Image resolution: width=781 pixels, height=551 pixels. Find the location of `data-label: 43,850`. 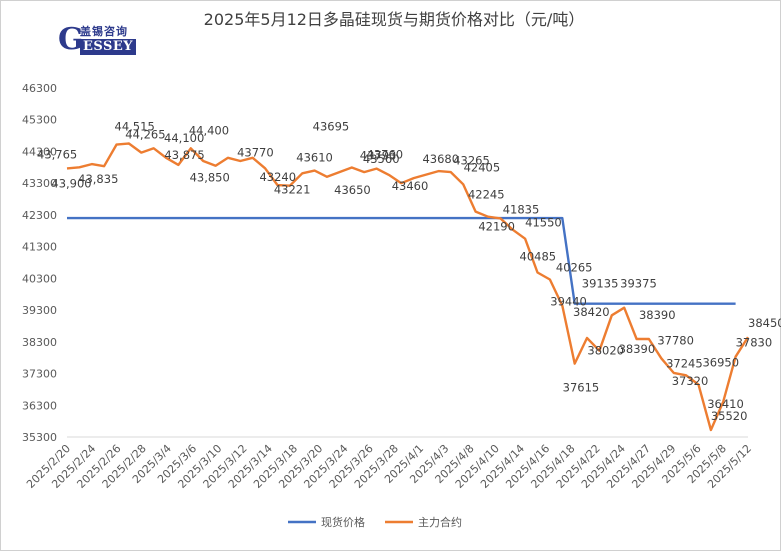

data-label: 43,850 is located at coordinates (210, 178).